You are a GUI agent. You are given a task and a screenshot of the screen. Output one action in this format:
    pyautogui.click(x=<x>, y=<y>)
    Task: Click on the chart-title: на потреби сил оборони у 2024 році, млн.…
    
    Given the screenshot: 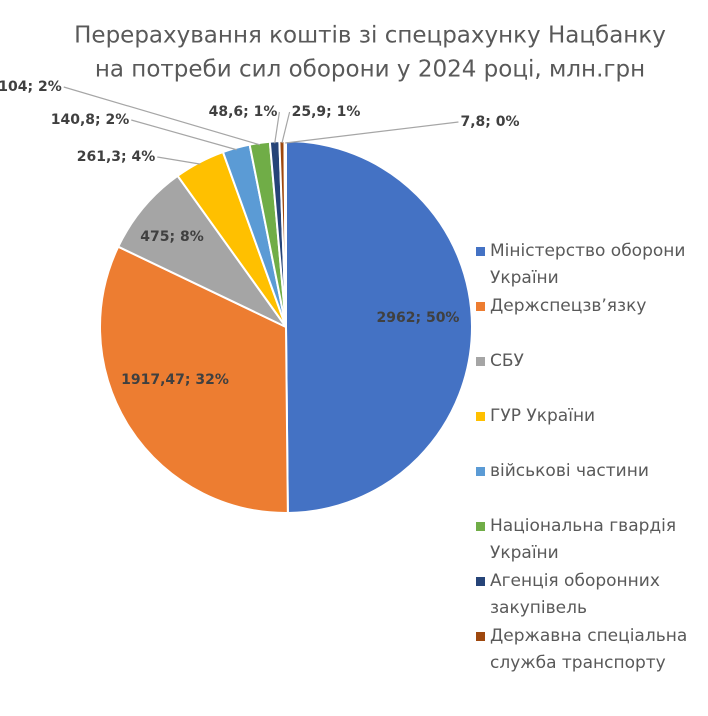 What is the action you would take?
    pyautogui.click(x=370, y=70)
    